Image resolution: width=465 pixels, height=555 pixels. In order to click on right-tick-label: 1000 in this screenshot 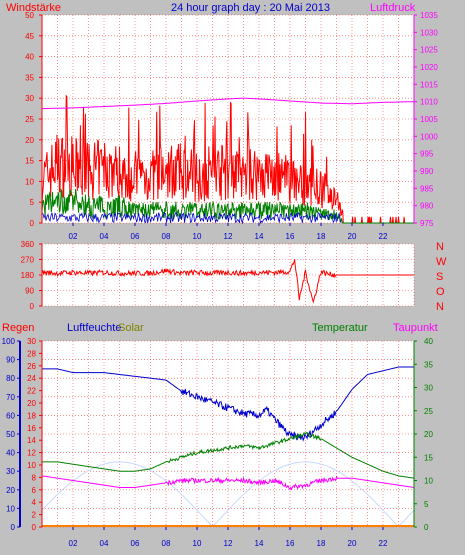, I will do `click(429, 136)`.